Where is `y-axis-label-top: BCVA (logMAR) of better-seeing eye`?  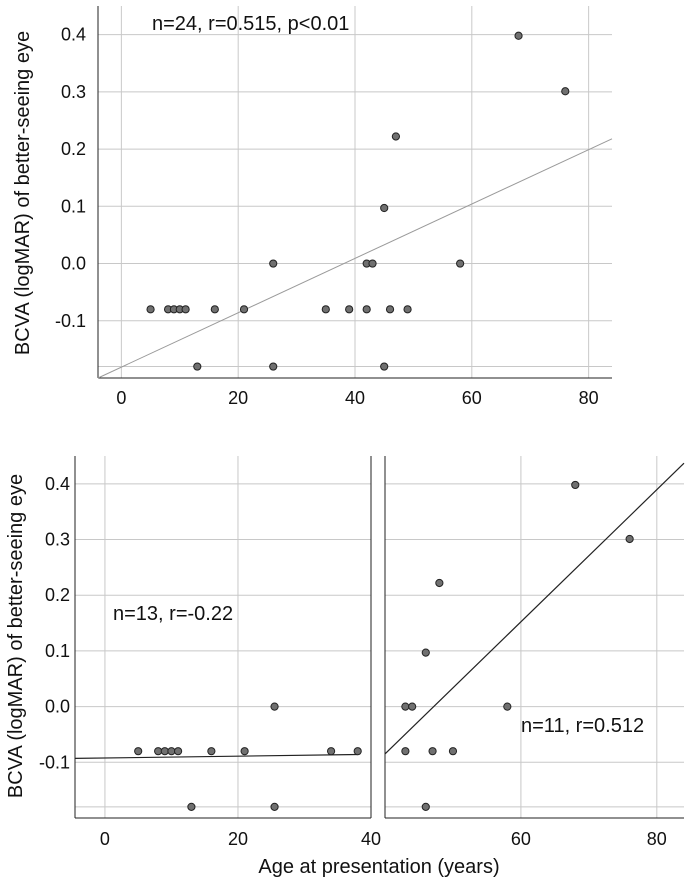 y-axis-label-top: BCVA (logMAR) of better-seeing eye is located at coordinates (23, 193).